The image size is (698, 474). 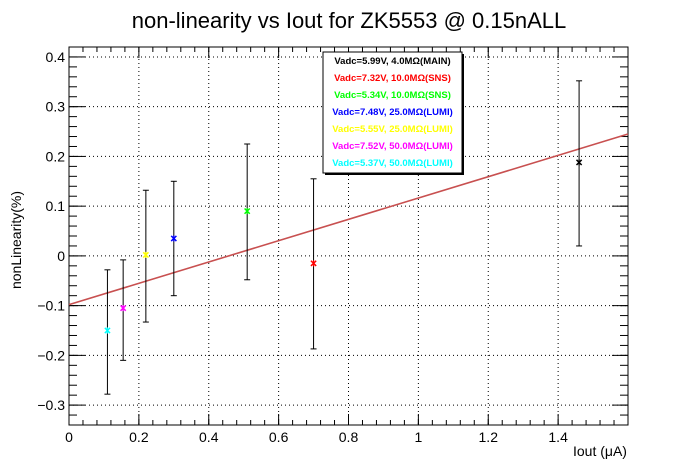 What do you see at coordinates (489, 437) in the screenshot?
I see `x-tick-label: 1.2` at bounding box center [489, 437].